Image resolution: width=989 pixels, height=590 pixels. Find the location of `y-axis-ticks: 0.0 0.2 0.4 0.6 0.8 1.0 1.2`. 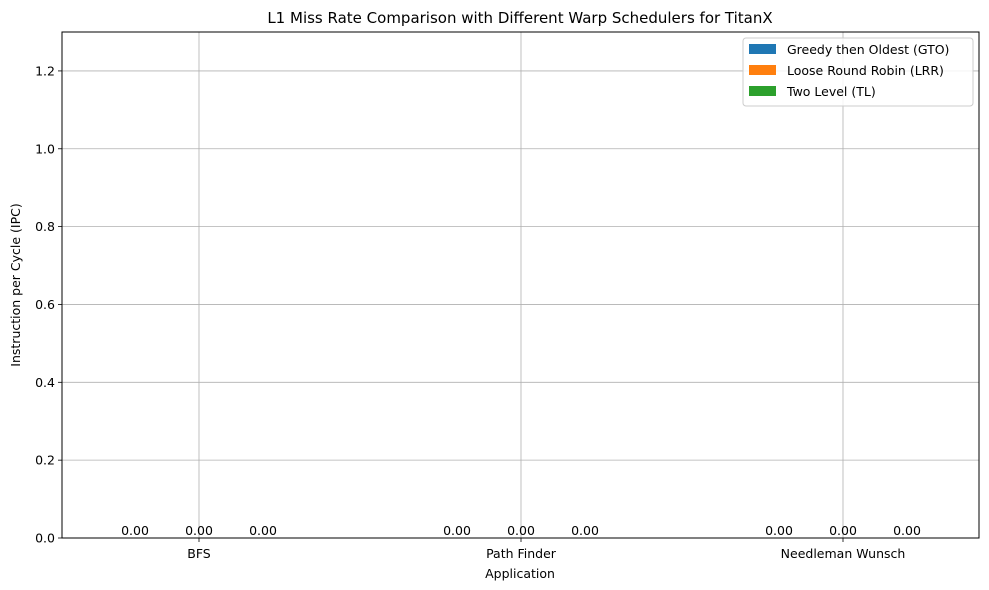

y-axis-ticks: 0.0 0.2 0.4 0.6 0.8 1.0 1.2 is located at coordinates (48, 304).